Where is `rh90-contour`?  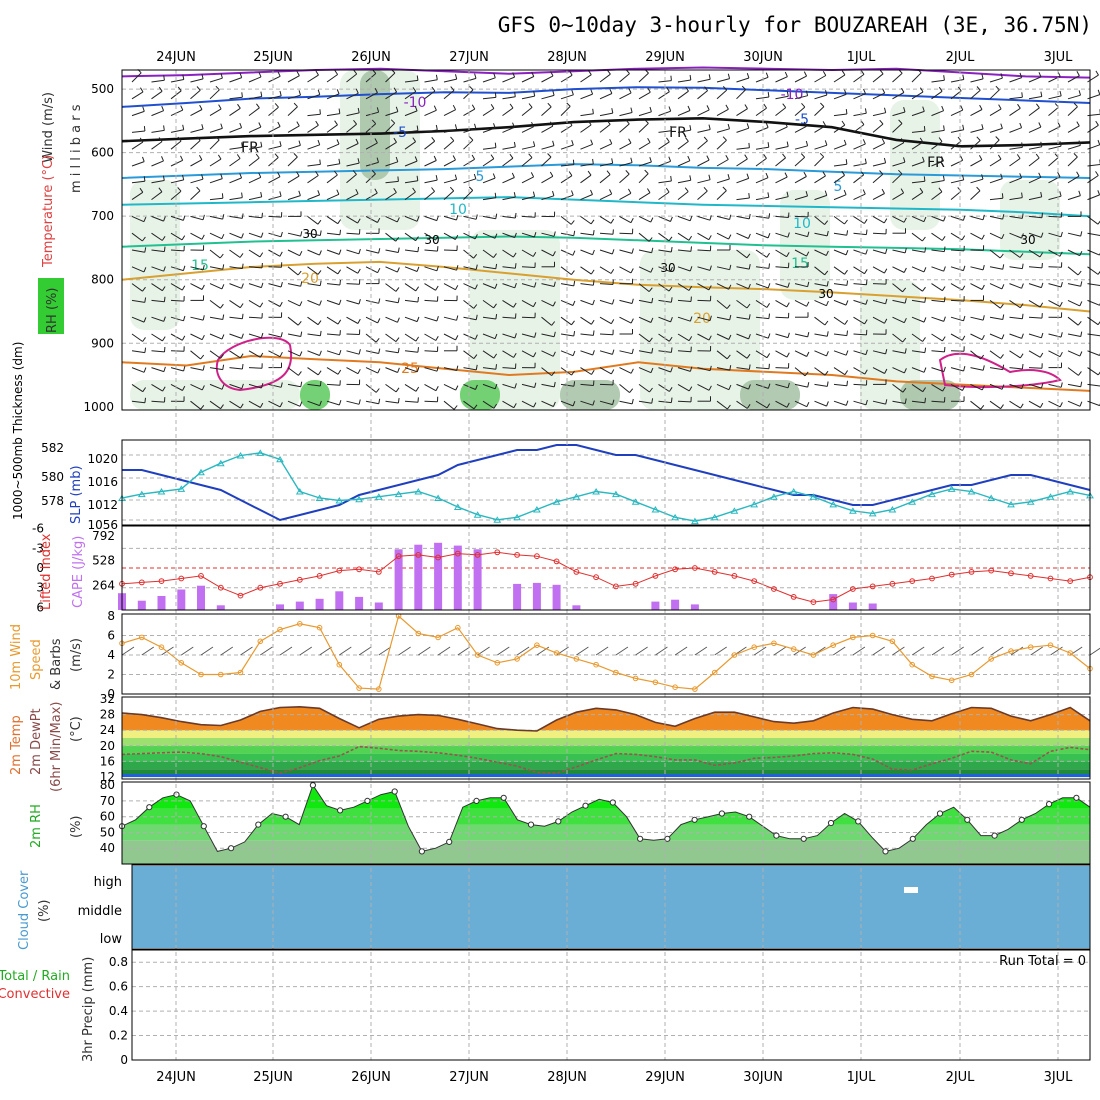 rh90-contour is located at coordinates (1000, 370).